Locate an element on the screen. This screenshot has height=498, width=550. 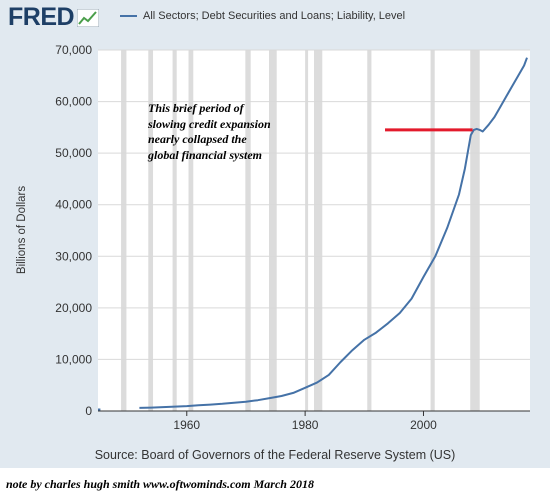
legend-swatch is located at coordinates (128, 16).